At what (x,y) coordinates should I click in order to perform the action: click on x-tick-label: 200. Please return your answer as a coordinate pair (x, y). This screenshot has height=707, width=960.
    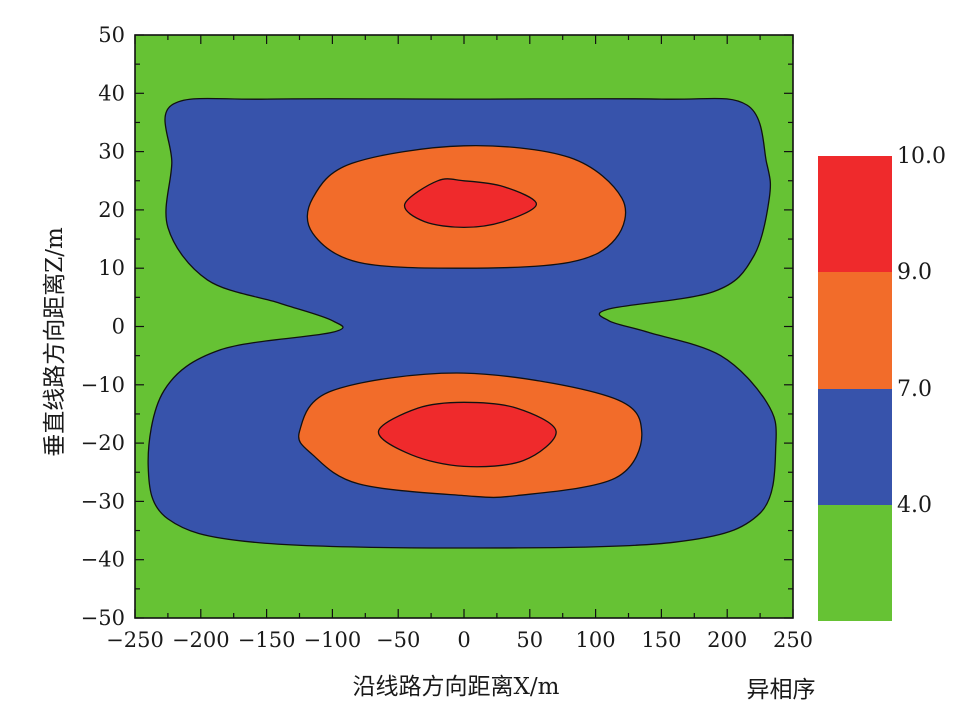
    Looking at the image, I should click on (727, 640).